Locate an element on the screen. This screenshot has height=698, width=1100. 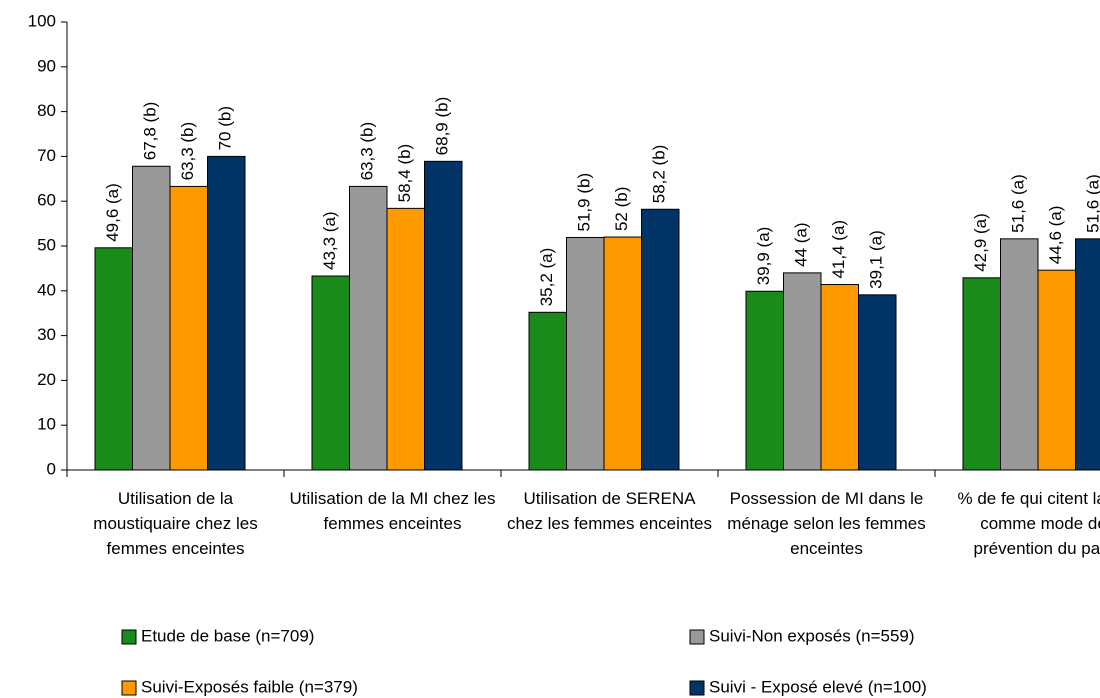
y-tick-label: 70 is located at coordinates (46, 155).